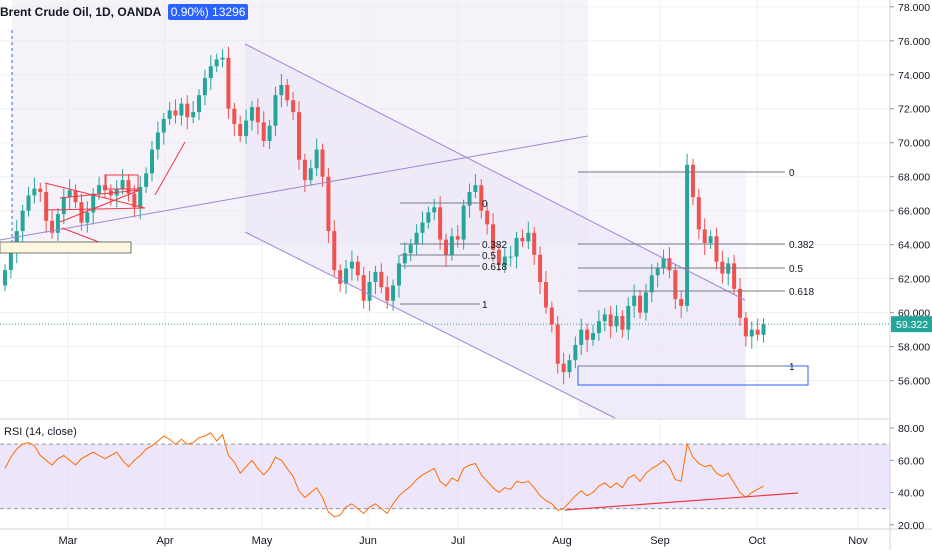  Describe the element at coordinates (445, 476) in the screenshot. I see `rsi-band` at that location.